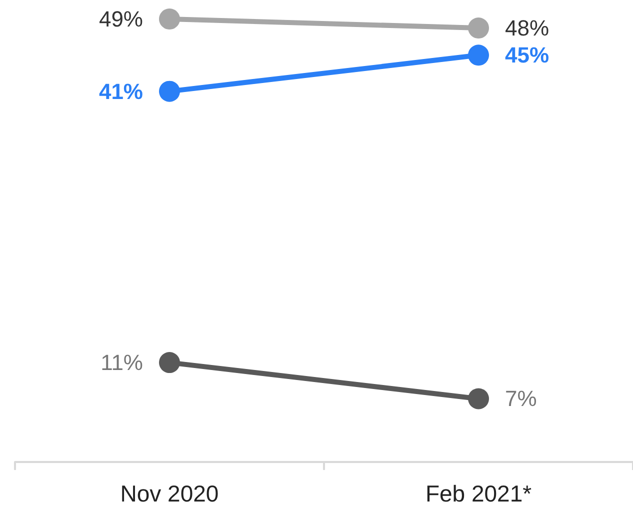  Describe the element at coordinates (121, 363) in the screenshot. I see `data-label: 11%` at that location.